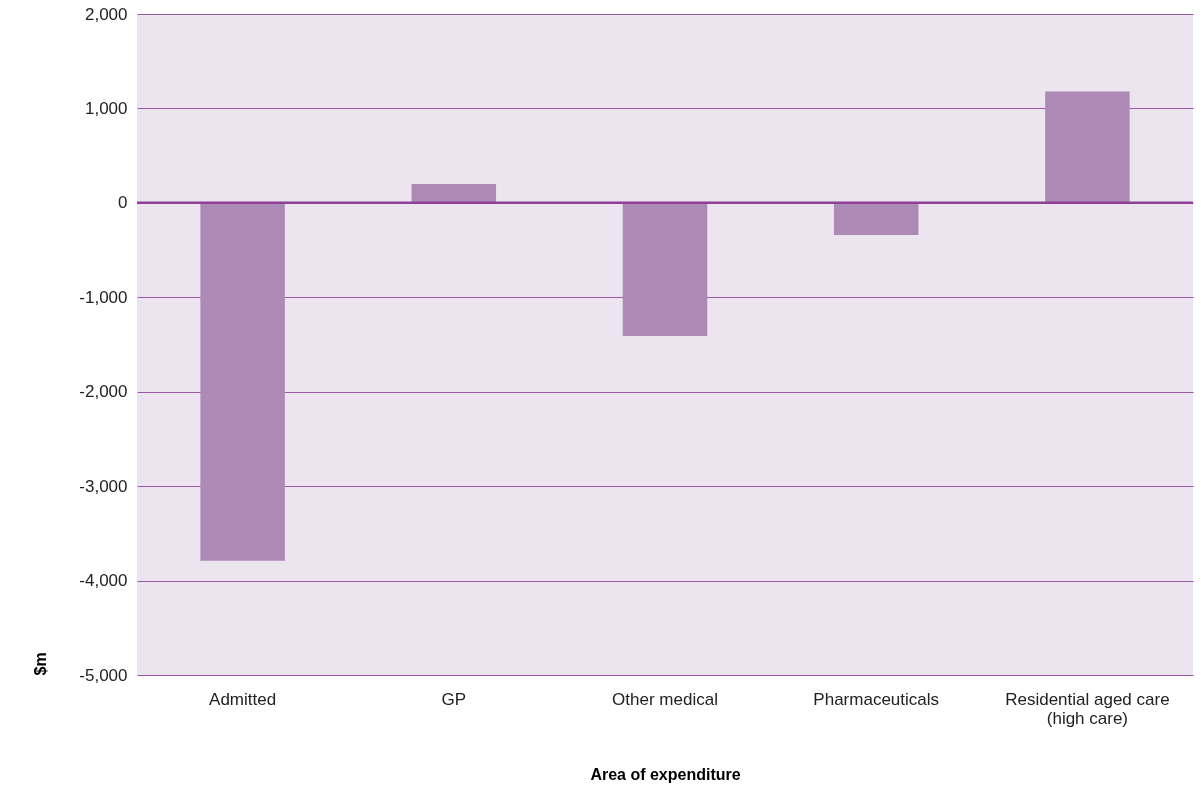 The height and width of the screenshot is (802, 1201). Describe the element at coordinates (876, 699) in the screenshot. I see `x-tick-label: Pharmaceuticals` at that location.